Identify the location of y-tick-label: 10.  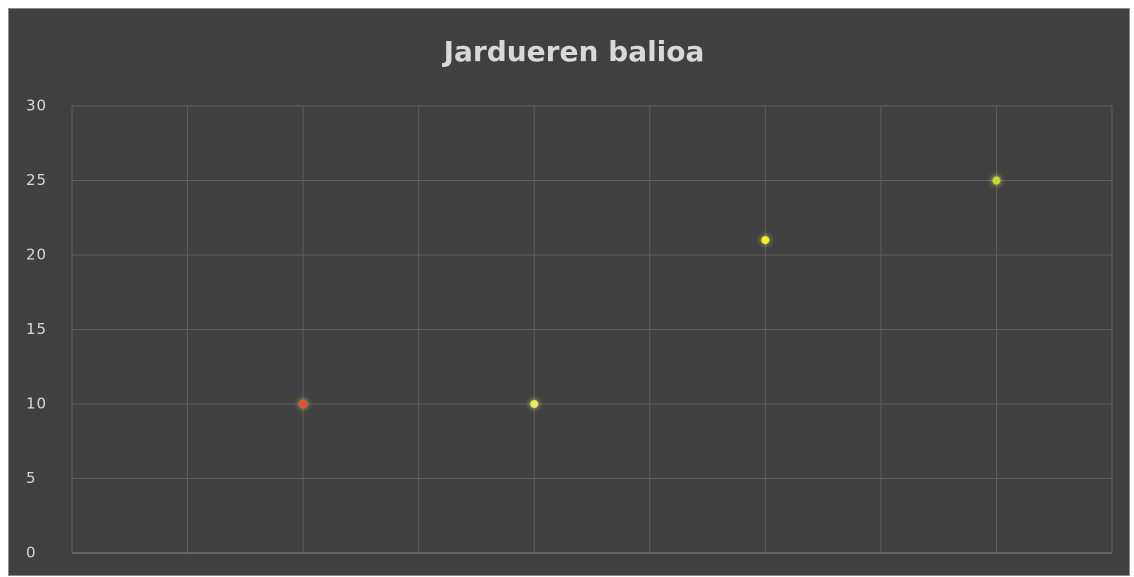
(36, 404).